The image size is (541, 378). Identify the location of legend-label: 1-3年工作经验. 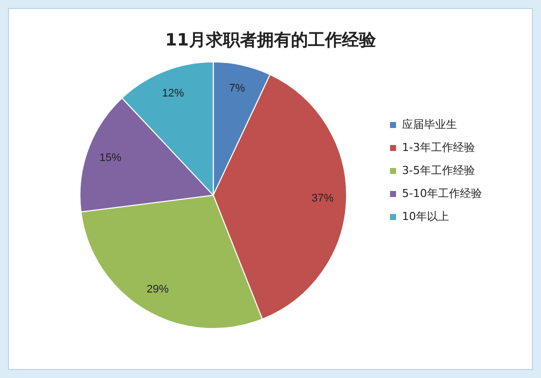
(439, 147).